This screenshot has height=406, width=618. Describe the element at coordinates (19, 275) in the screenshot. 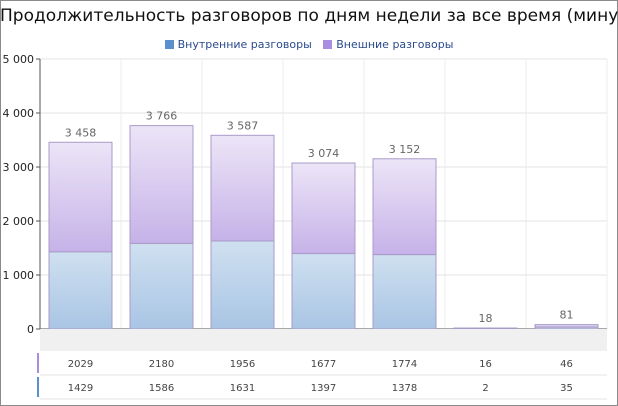

I see `ytick-label: 1 000` at that location.